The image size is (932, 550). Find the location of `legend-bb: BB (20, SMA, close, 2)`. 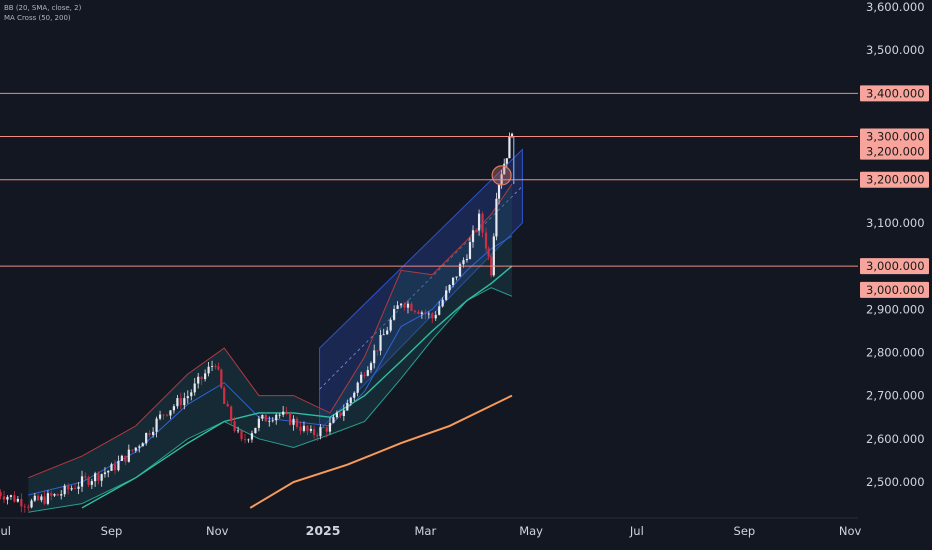

legend-bb: BB (20, SMA, close, 2) is located at coordinates (43, 8).